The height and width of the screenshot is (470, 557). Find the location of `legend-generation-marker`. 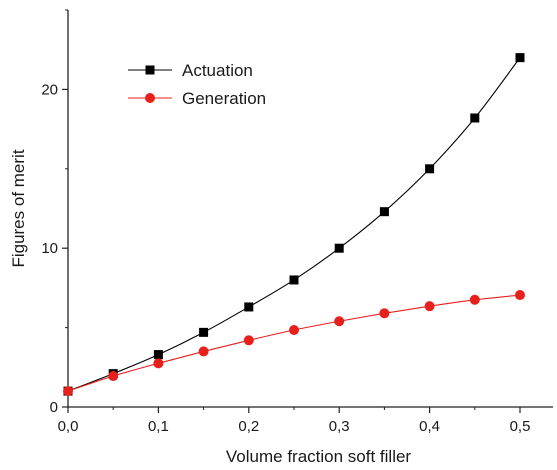

legend-generation-marker is located at coordinates (150, 98).